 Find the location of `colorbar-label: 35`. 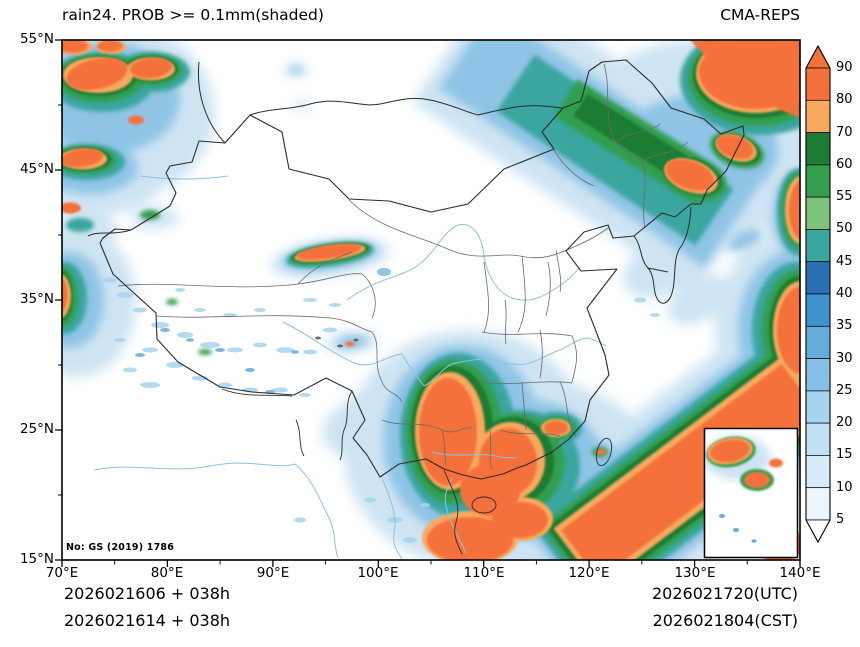

colorbar-label: 35 is located at coordinates (844, 325).